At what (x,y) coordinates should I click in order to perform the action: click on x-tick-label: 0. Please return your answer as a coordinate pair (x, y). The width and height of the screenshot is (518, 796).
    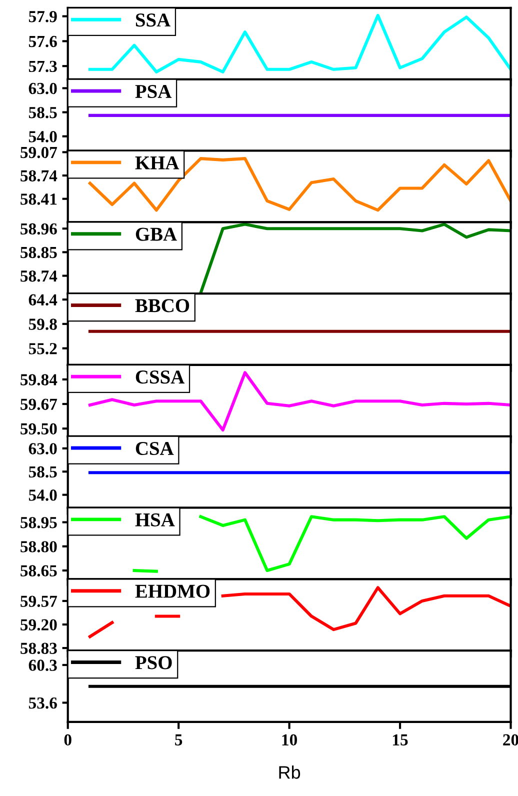
    Looking at the image, I should click on (68, 740).